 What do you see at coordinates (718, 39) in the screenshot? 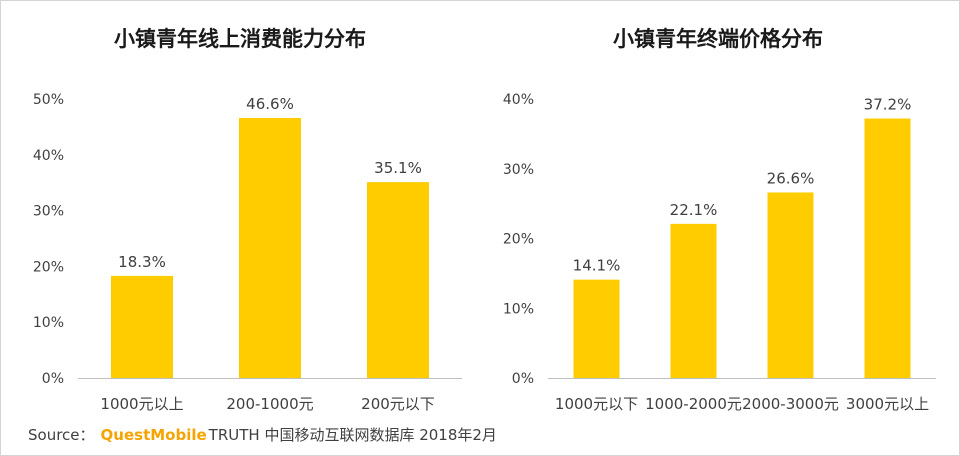
I see `chart-title: 小镇青年终端价格分布` at bounding box center [718, 39].